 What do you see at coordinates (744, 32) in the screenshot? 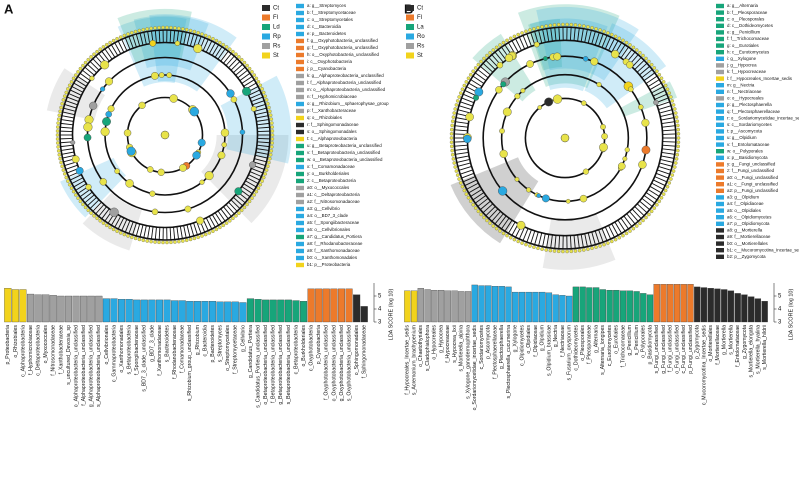
I see `taxon-label: e: g__Penicillium` at bounding box center [744, 32].